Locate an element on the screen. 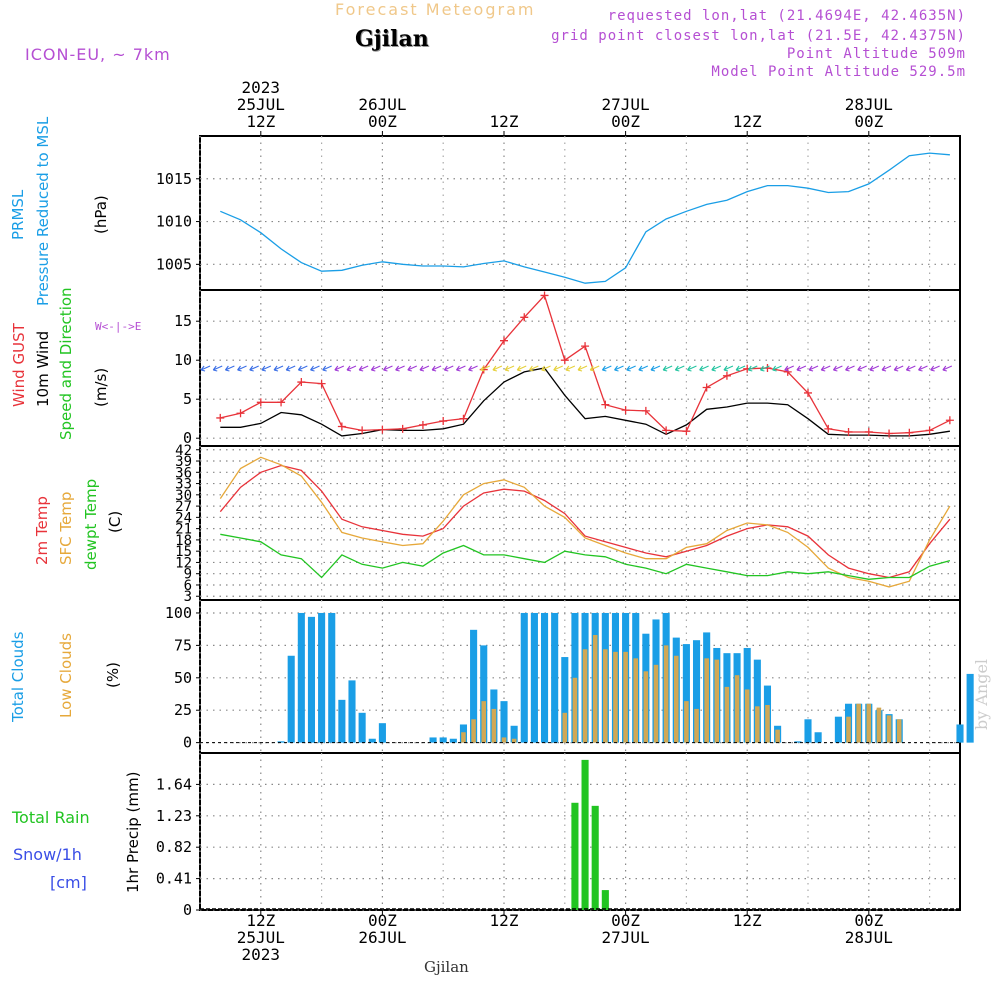 The height and width of the screenshot is (1000, 1000). compass-label: W<-|->E is located at coordinates (118, 326).